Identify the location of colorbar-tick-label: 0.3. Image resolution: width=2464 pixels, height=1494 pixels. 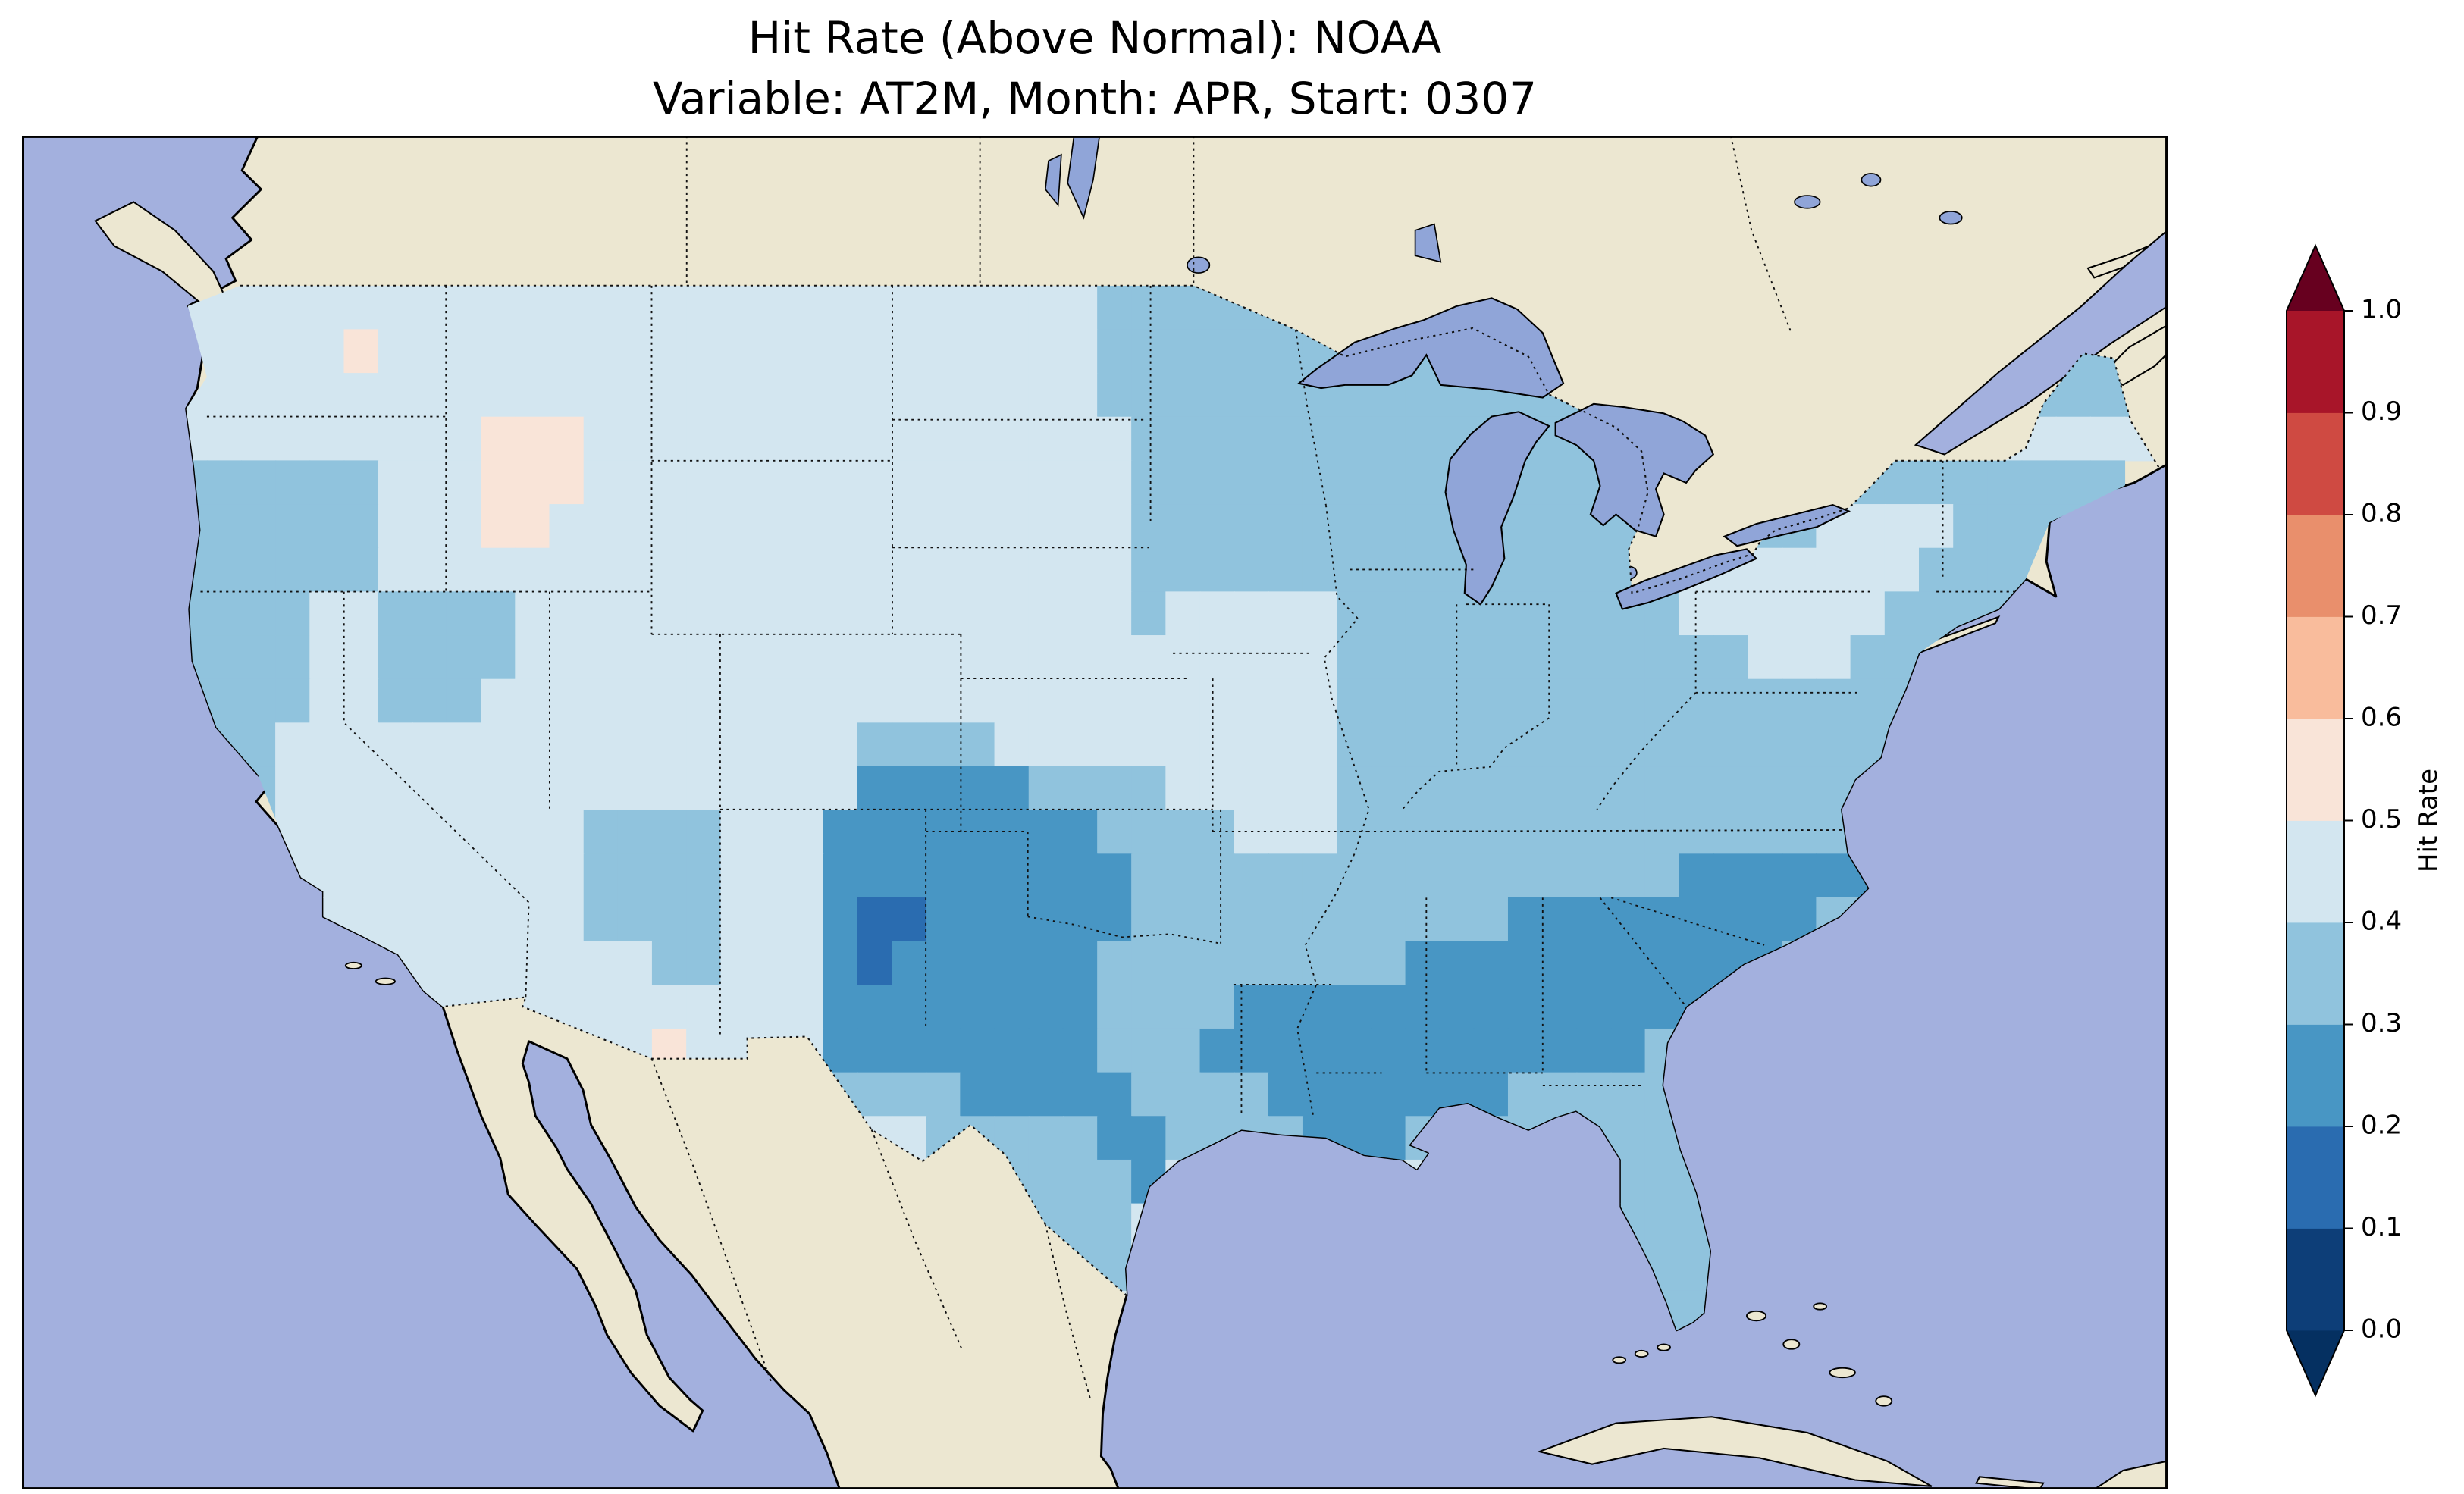
(2381, 1023).